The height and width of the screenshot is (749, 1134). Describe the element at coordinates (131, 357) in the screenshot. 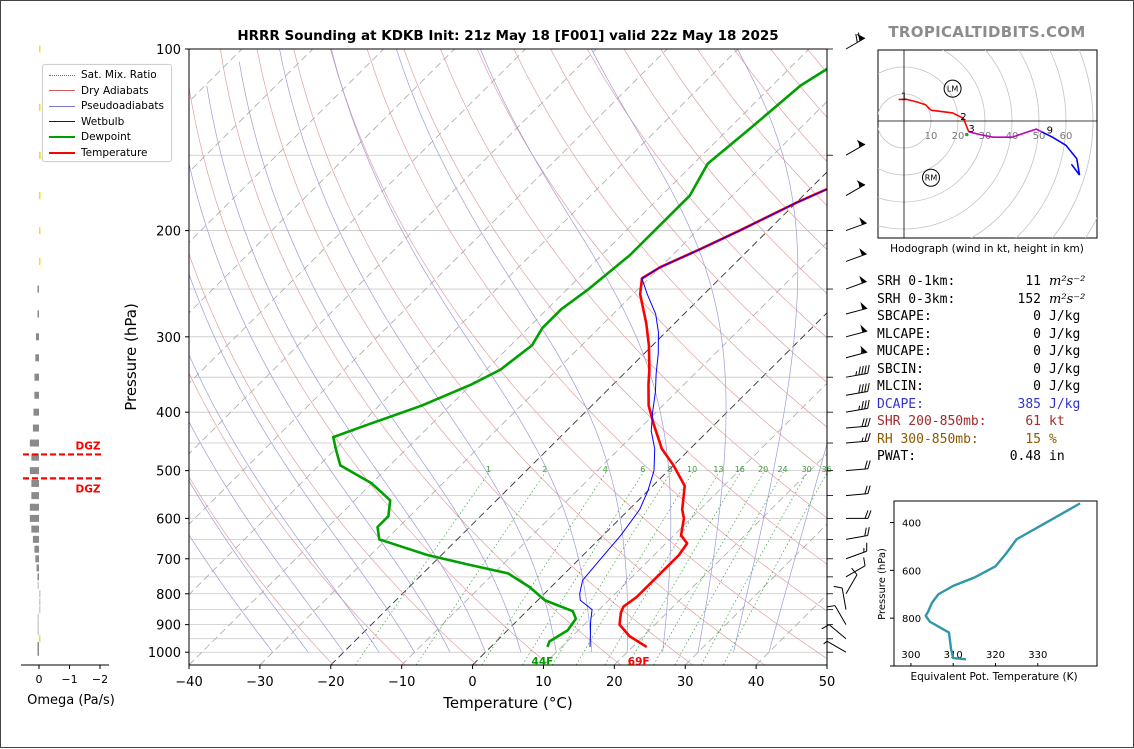

I see `skew-t-ylabel: Pressure (hPa)` at that location.